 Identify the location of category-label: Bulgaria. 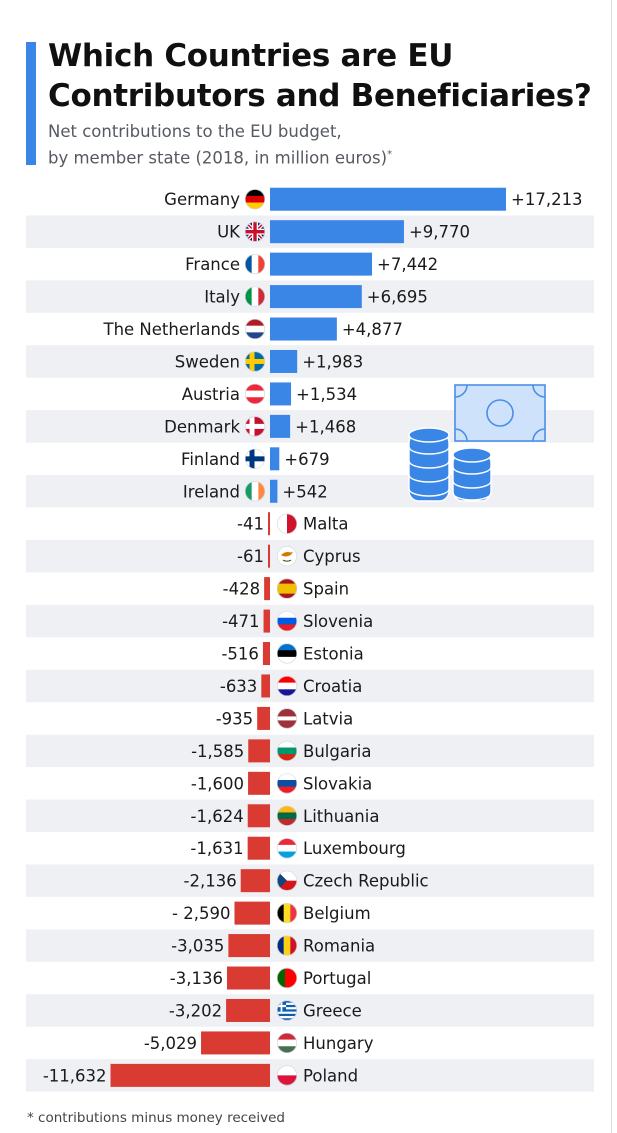
(337, 751).